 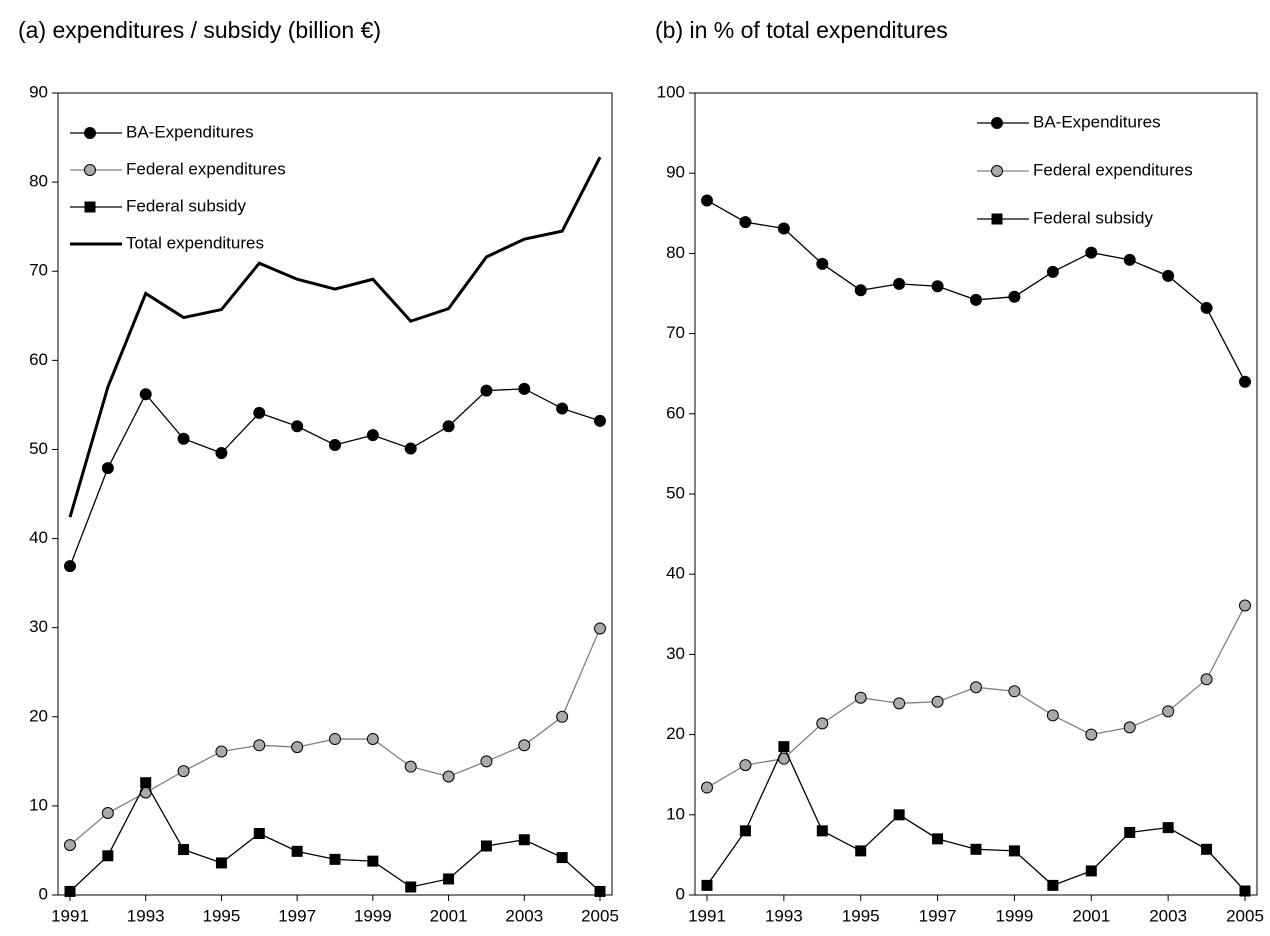 I want to click on y-tick-label: 50, so click(x=675, y=492).